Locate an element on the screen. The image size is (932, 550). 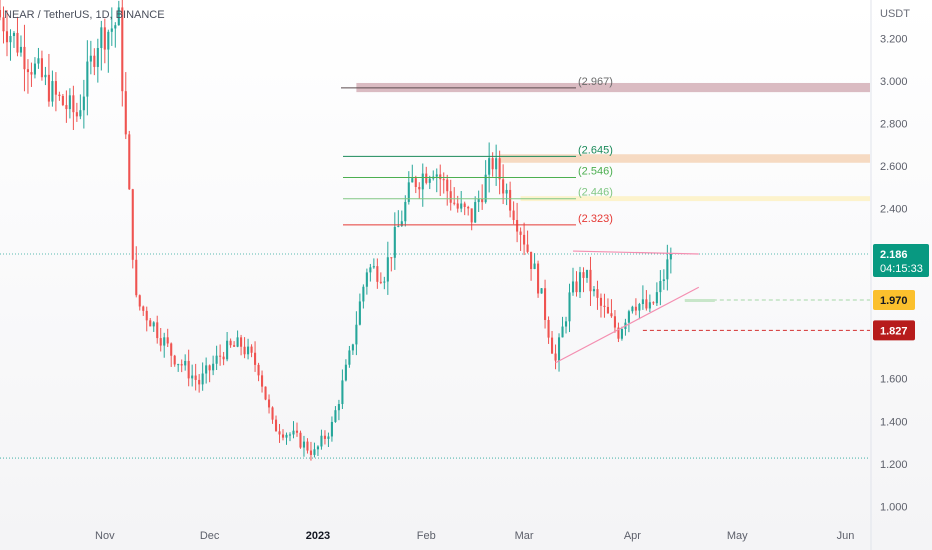
stop-price-tag is located at coordinates (894, 330).